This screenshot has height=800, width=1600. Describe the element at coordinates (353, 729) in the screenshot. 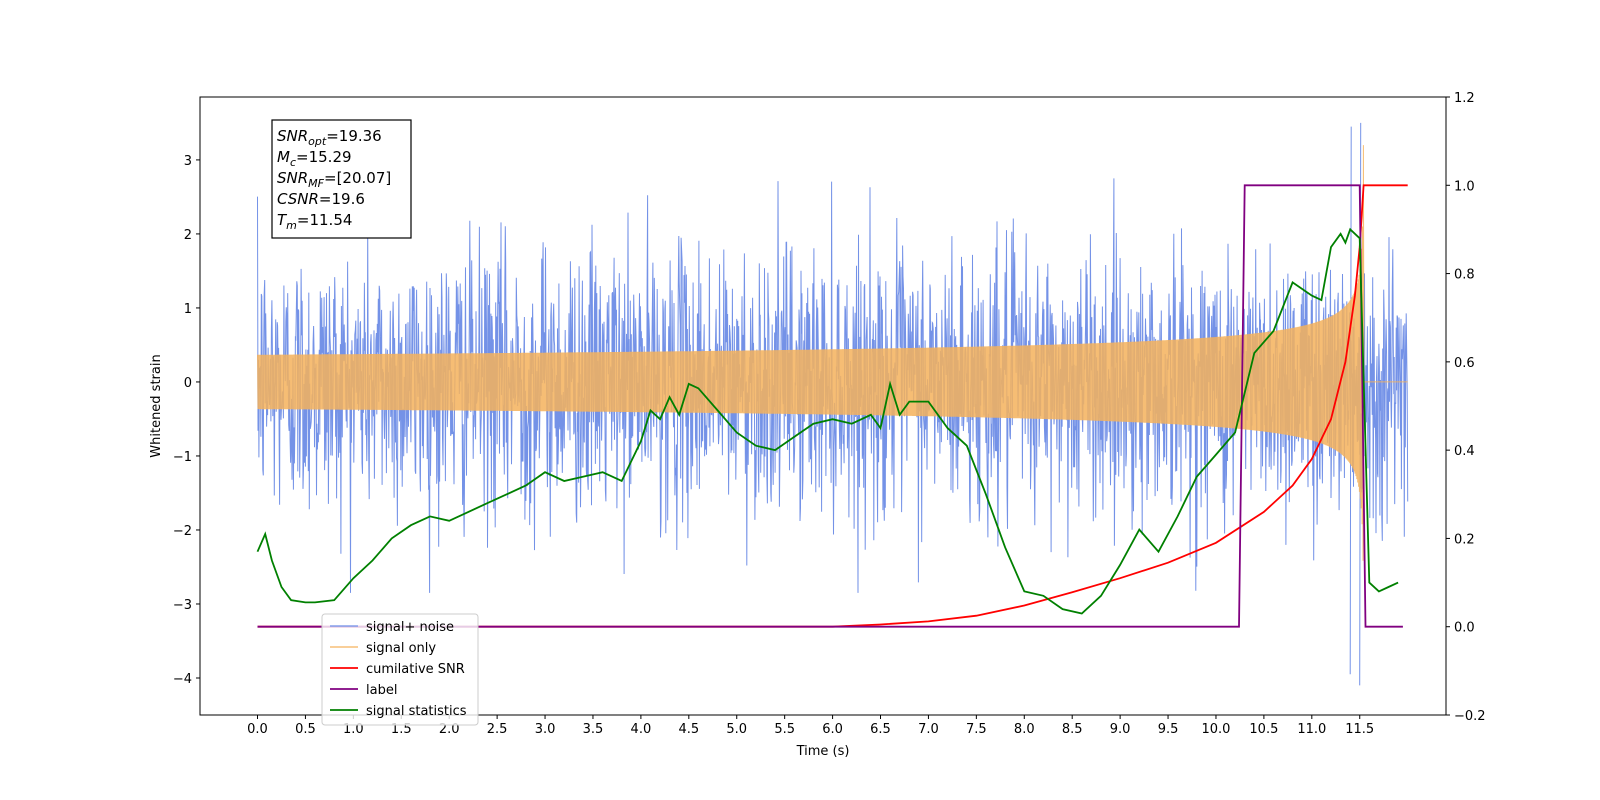

I see `x-tick-label: 1.0` at that location.